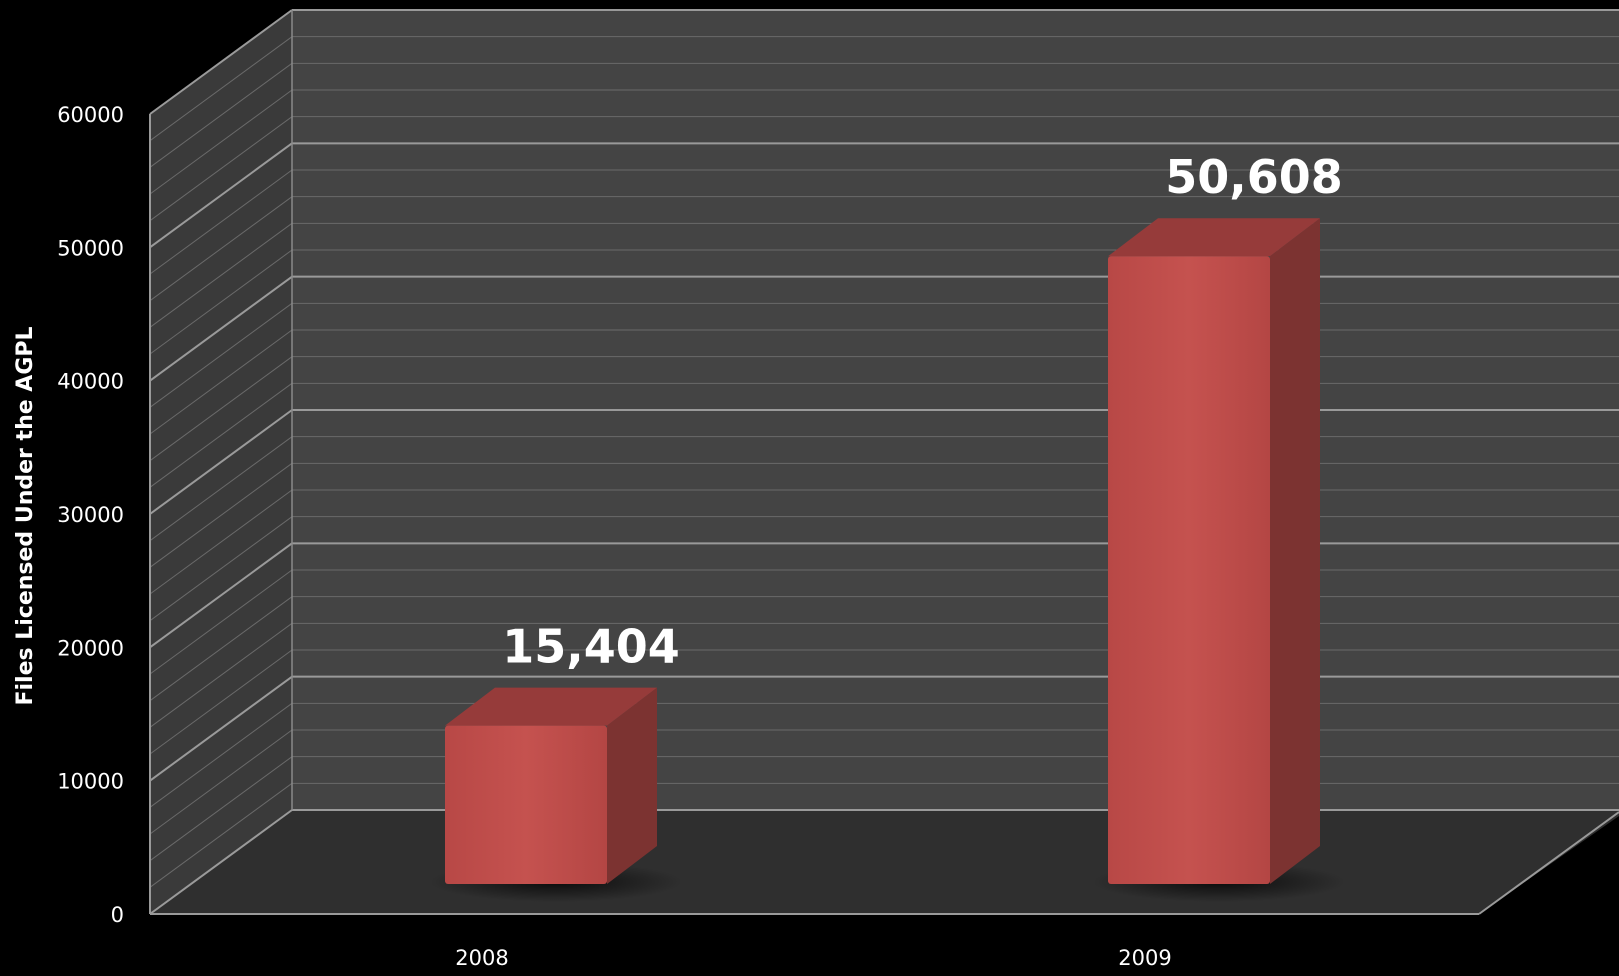  Describe the element at coordinates (90, 248) in the screenshot. I see `y-tick-label: 50000` at that location.